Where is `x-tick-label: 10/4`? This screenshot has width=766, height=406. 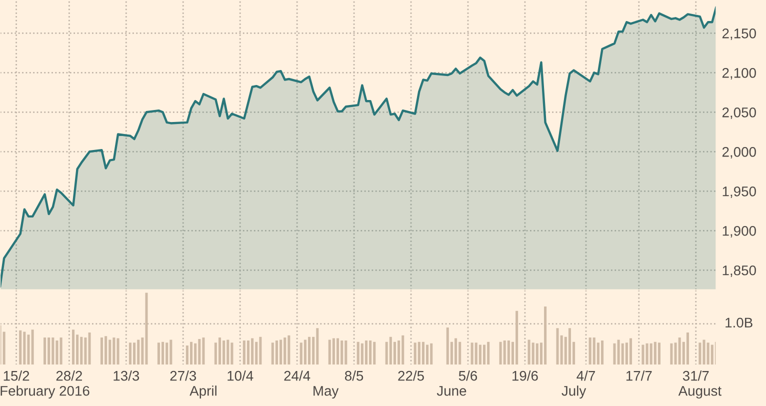
x-tick-label: 10/4 is located at coordinates (241, 375).